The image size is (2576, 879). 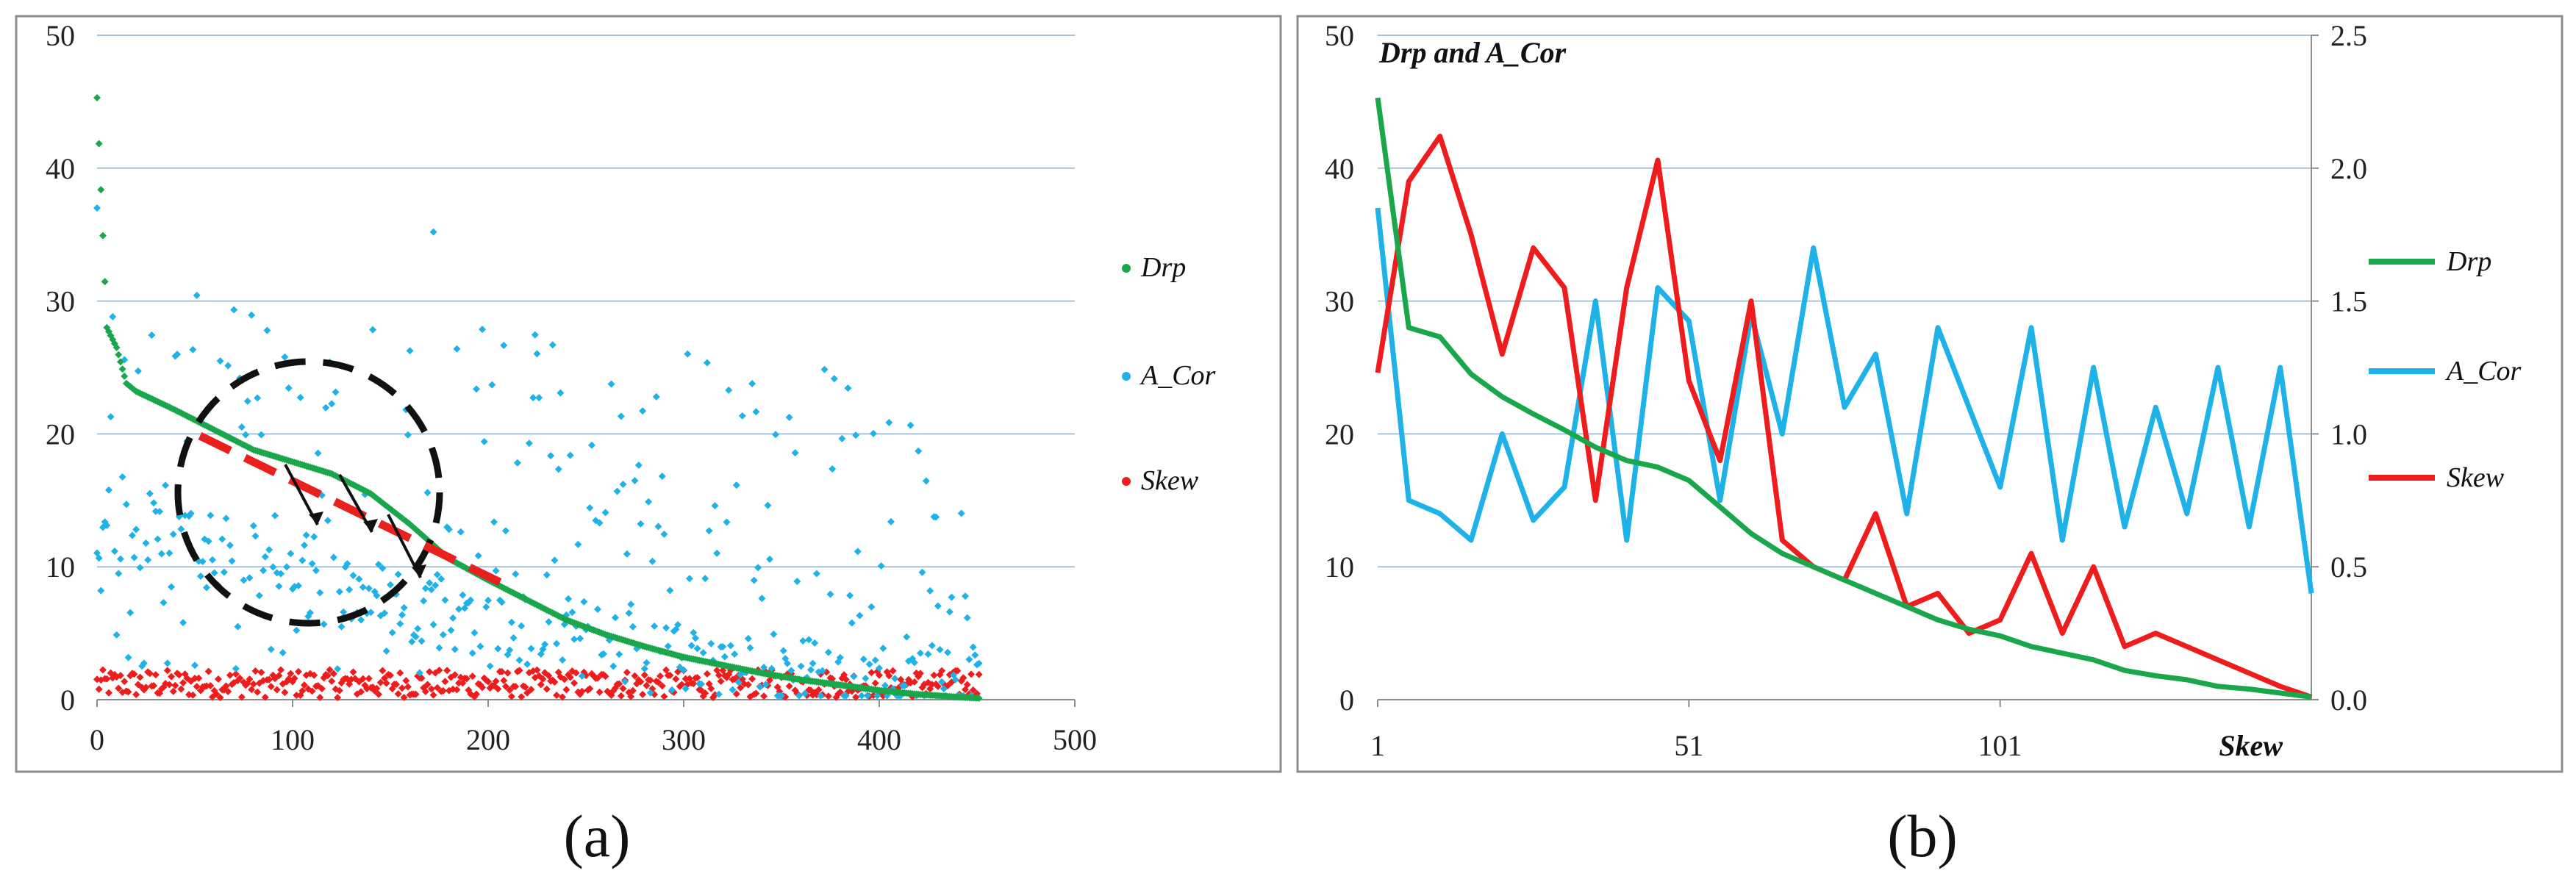 I want to click on panel-label-b: (b), so click(x=1922, y=836).